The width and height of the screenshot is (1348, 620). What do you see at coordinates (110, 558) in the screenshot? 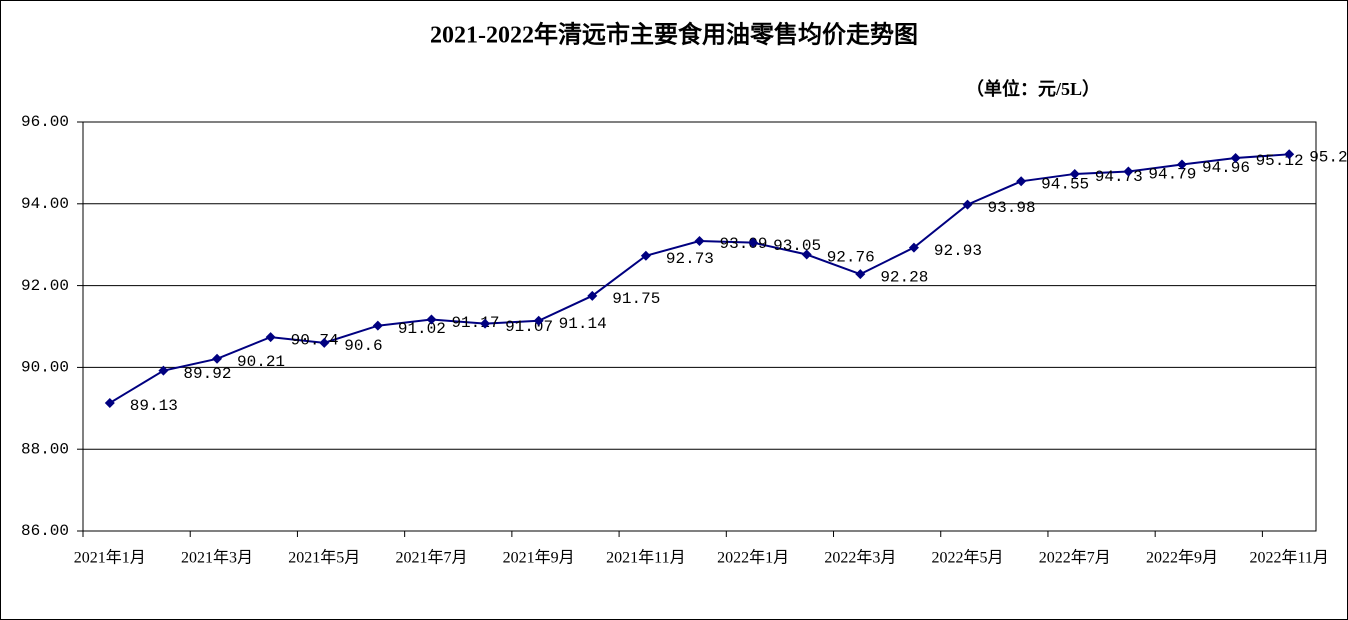
I see `x-tick-label: 2021年1月` at bounding box center [110, 558].